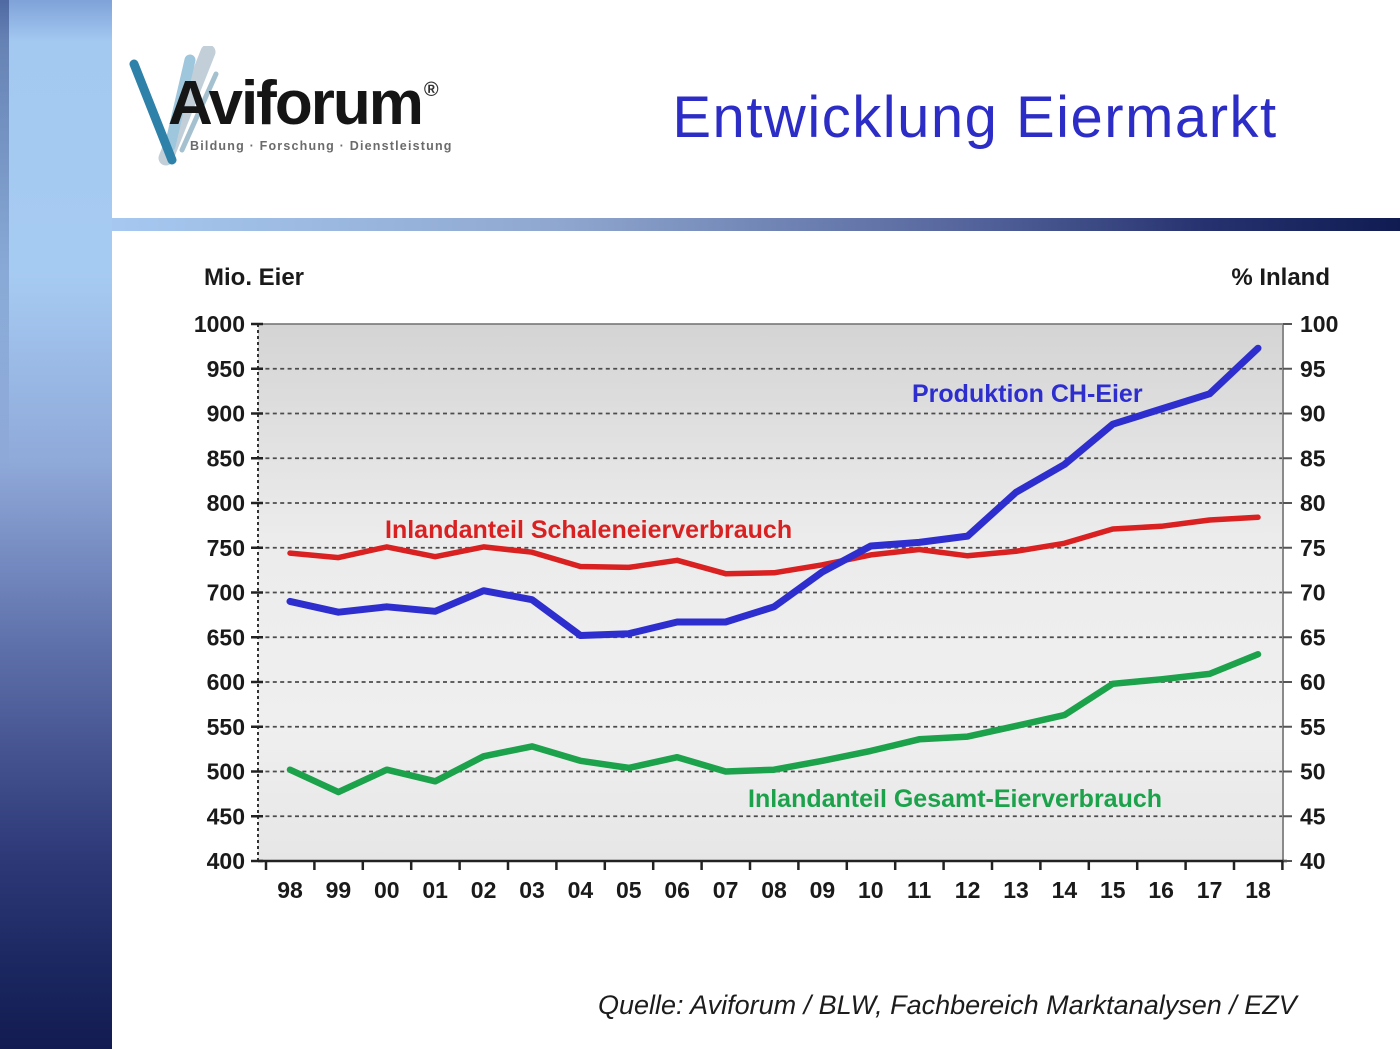 This screenshot has width=1400, height=1049. Describe the element at coordinates (435, 890) in the screenshot. I see `x-axis-tick-label: 01` at that location.